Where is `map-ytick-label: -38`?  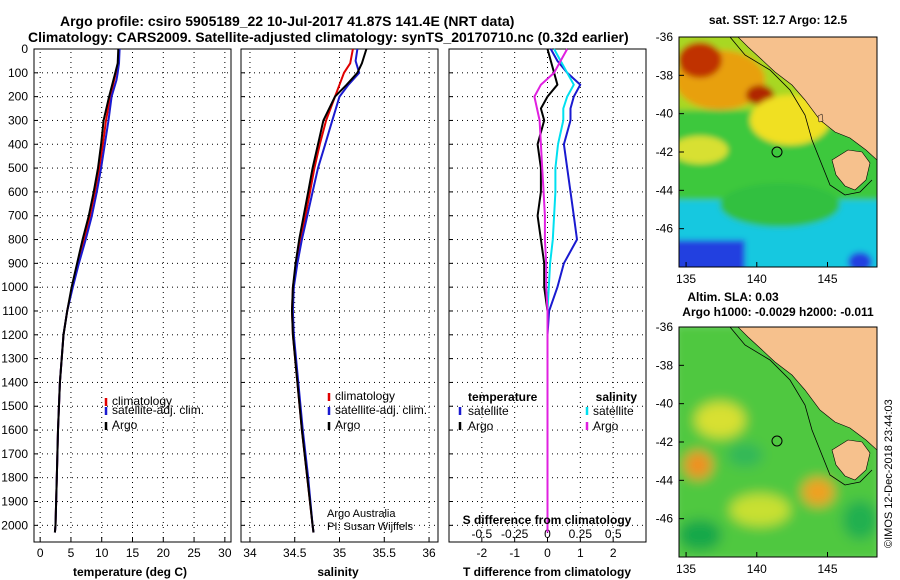
map-ytick-label: -38 is located at coordinates (665, 365).